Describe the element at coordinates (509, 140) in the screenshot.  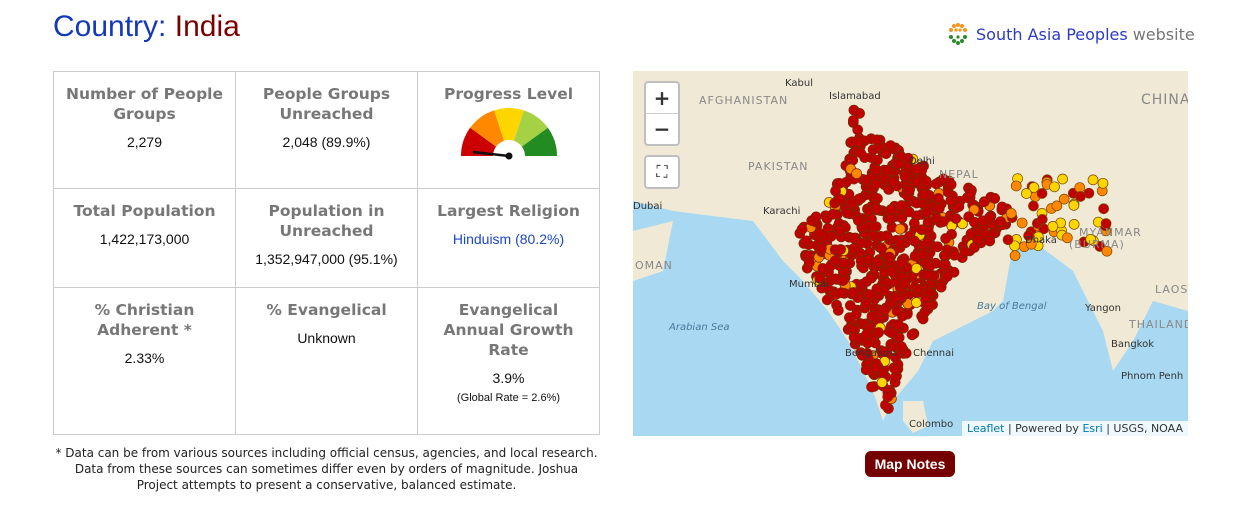
I see `progress-gauge-icon` at that location.